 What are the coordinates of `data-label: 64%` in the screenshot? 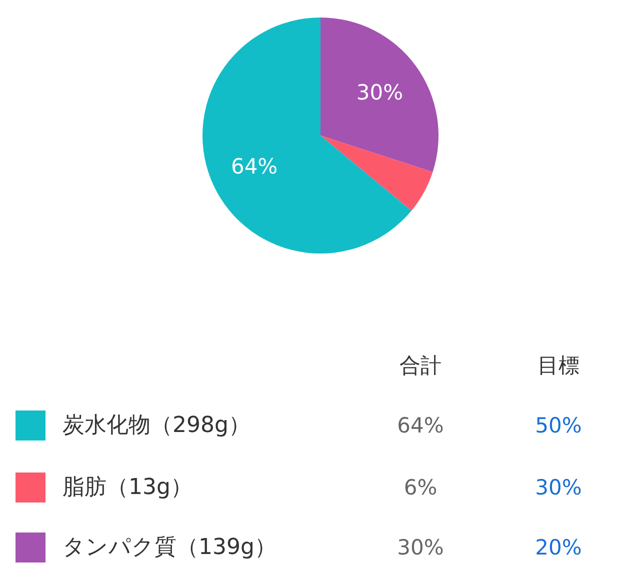 It's located at (254, 166).